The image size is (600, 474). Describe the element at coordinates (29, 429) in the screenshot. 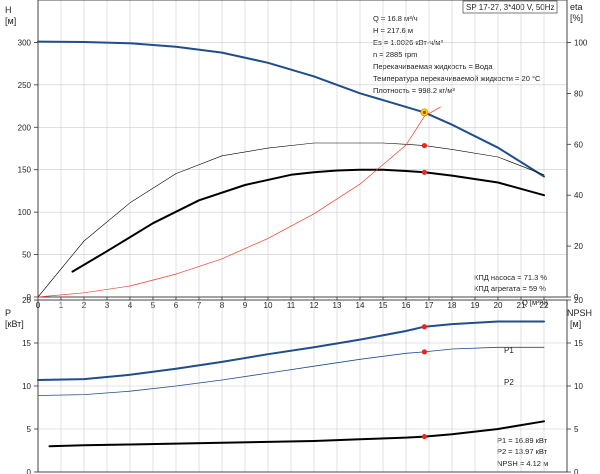

I see `y-axis-tick-label: 5` at that location.